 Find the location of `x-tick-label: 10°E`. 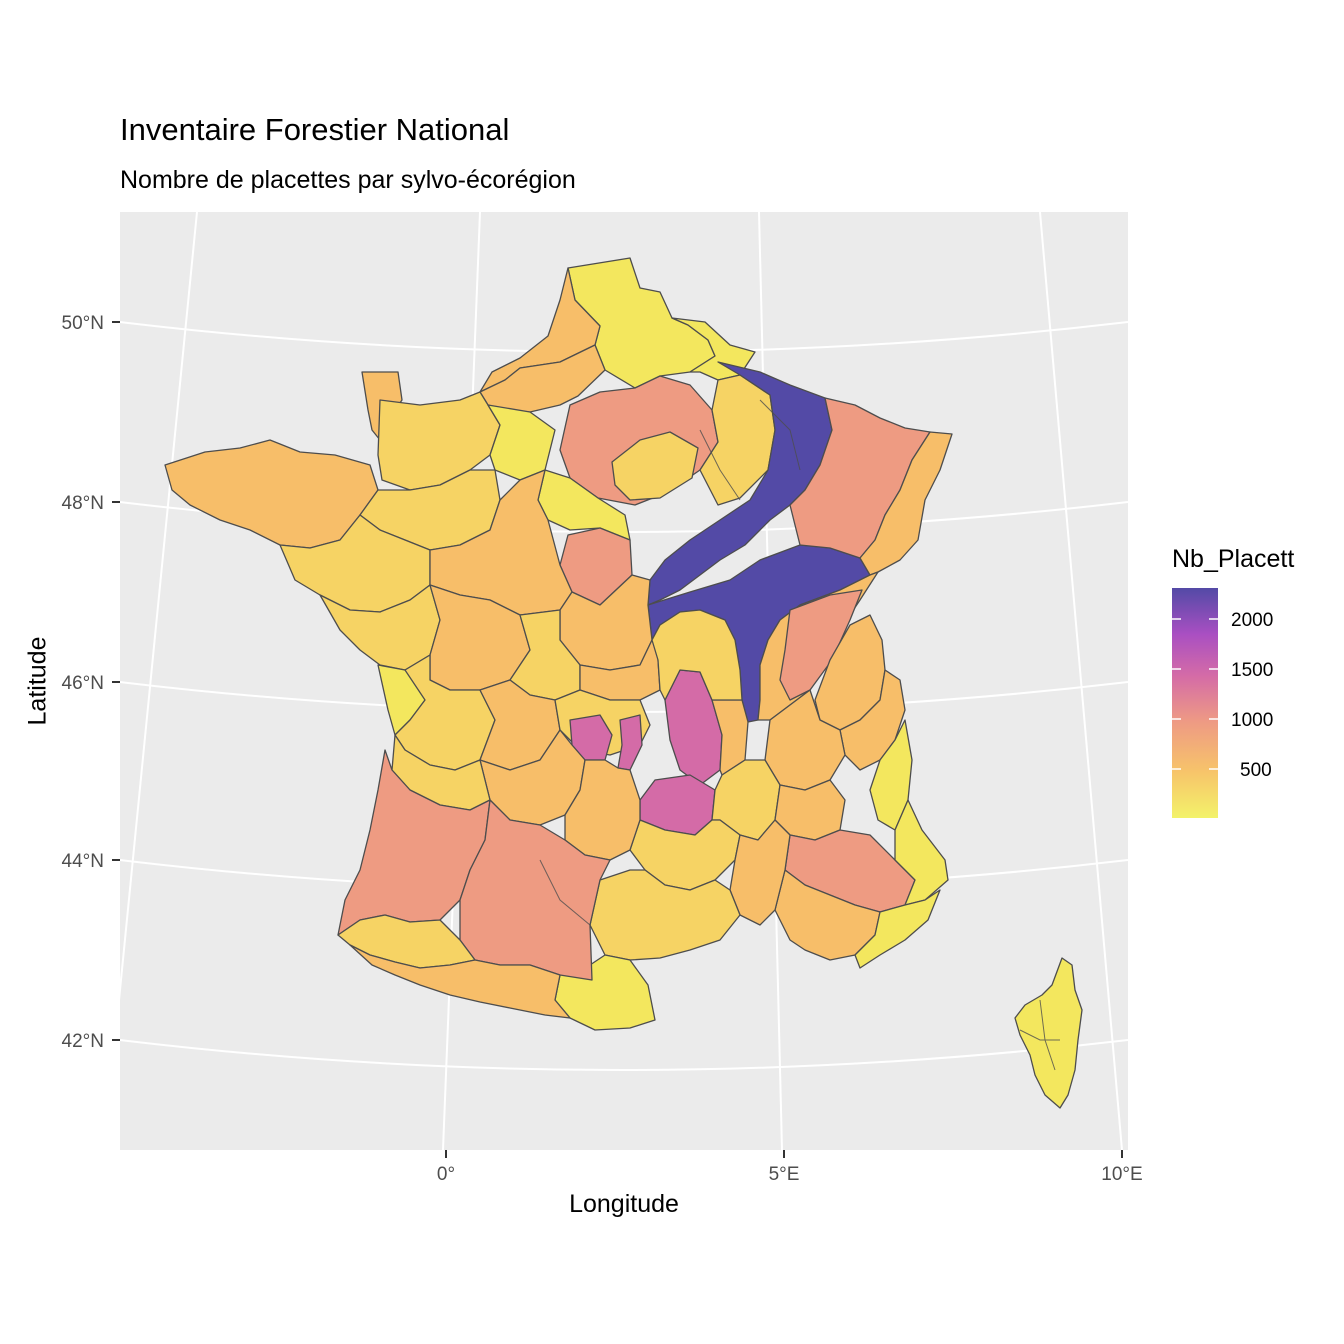

x-tick-label: 10°E is located at coordinates (1121, 1174).